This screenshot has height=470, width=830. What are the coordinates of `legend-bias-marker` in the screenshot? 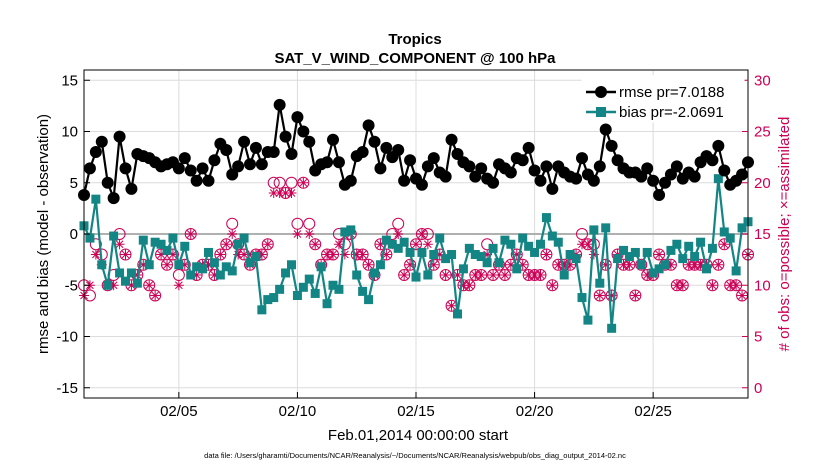 It's located at (601, 112).